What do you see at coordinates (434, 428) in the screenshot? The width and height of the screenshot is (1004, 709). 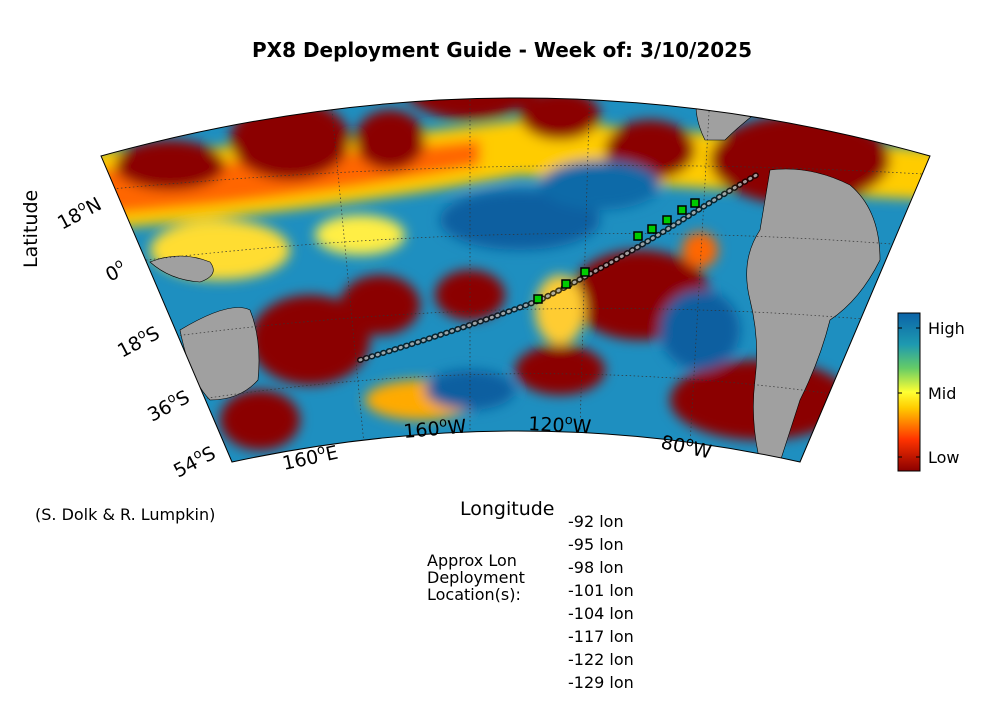 I see `lon-tick: 160oW` at bounding box center [434, 428].